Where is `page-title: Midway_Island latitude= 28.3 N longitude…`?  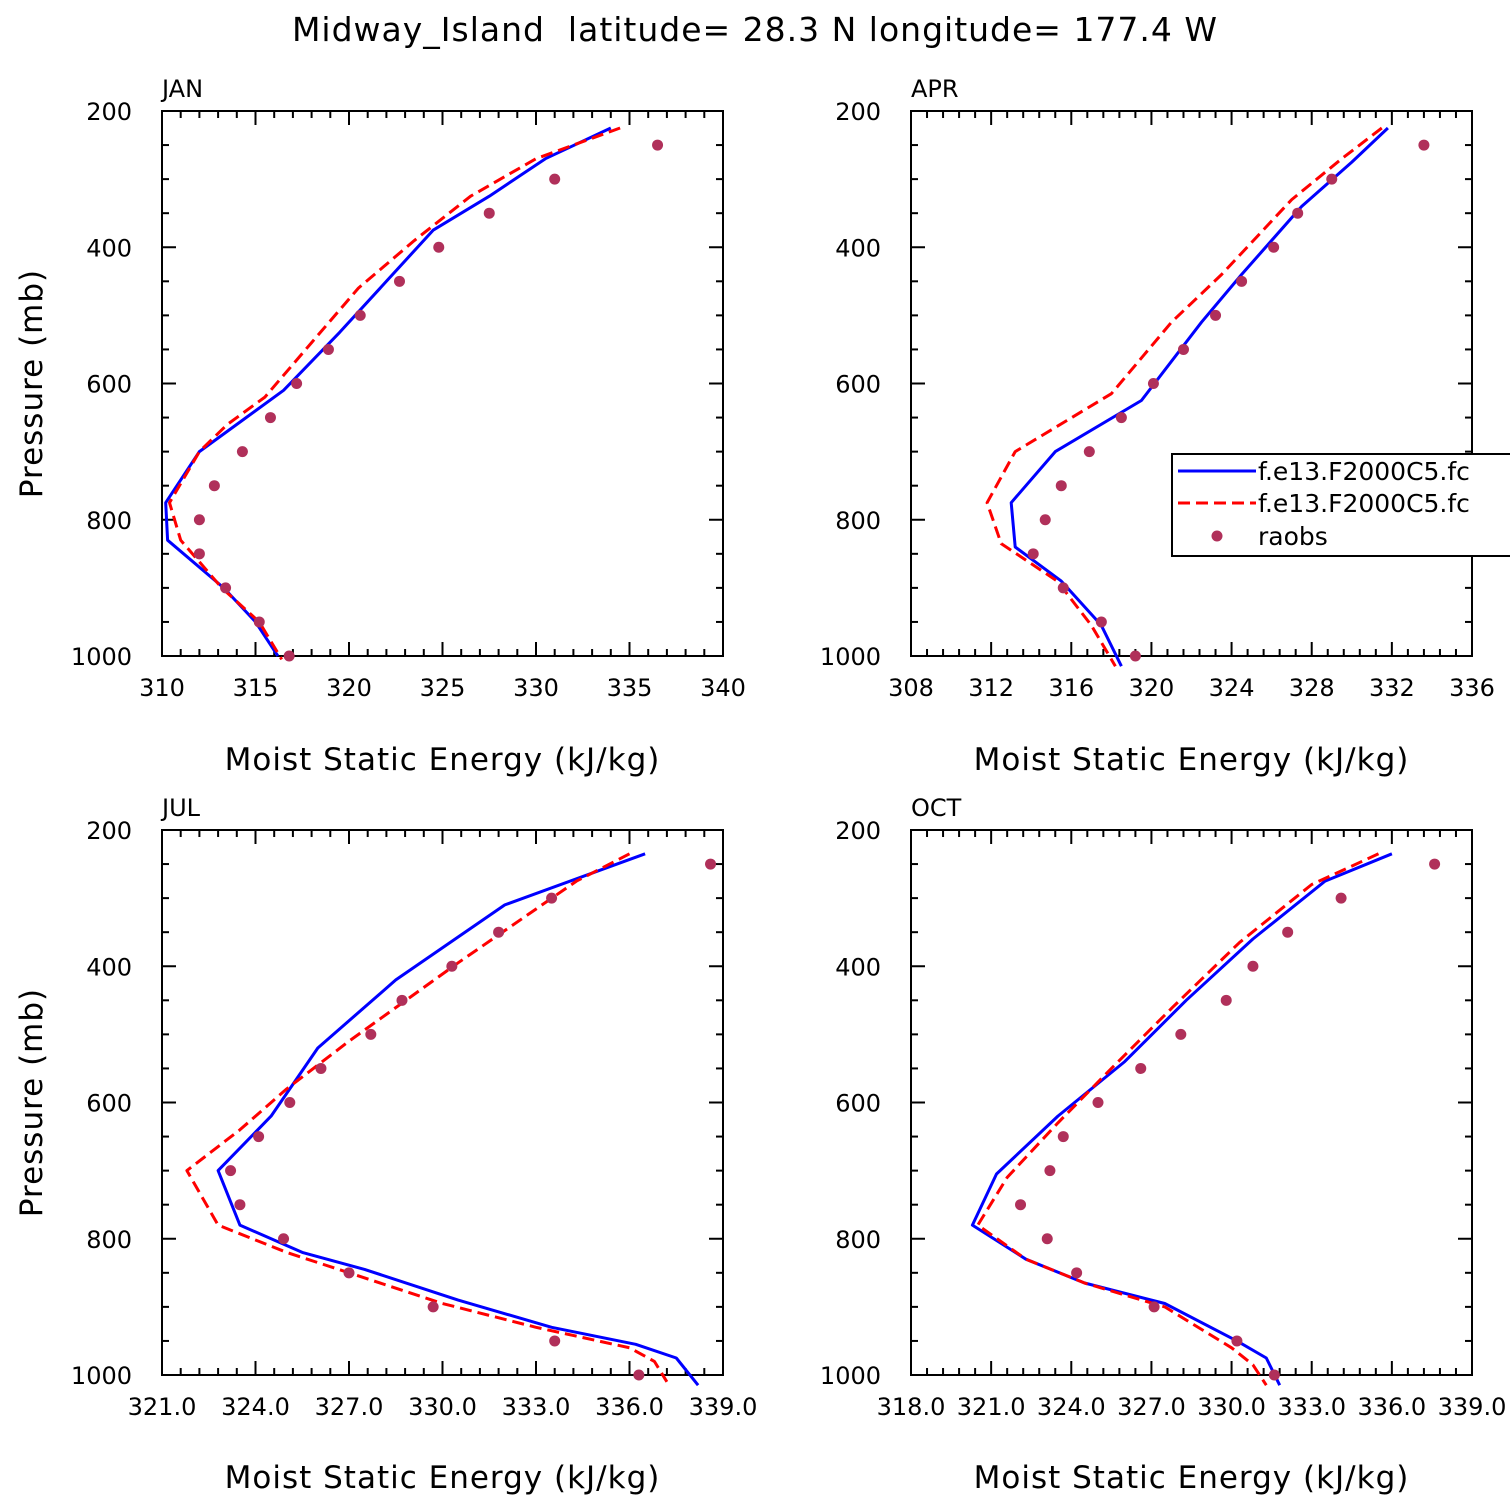 page-title: Midway_Island latitude= 28.3 N longitude… is located at coordinates (755, 29).